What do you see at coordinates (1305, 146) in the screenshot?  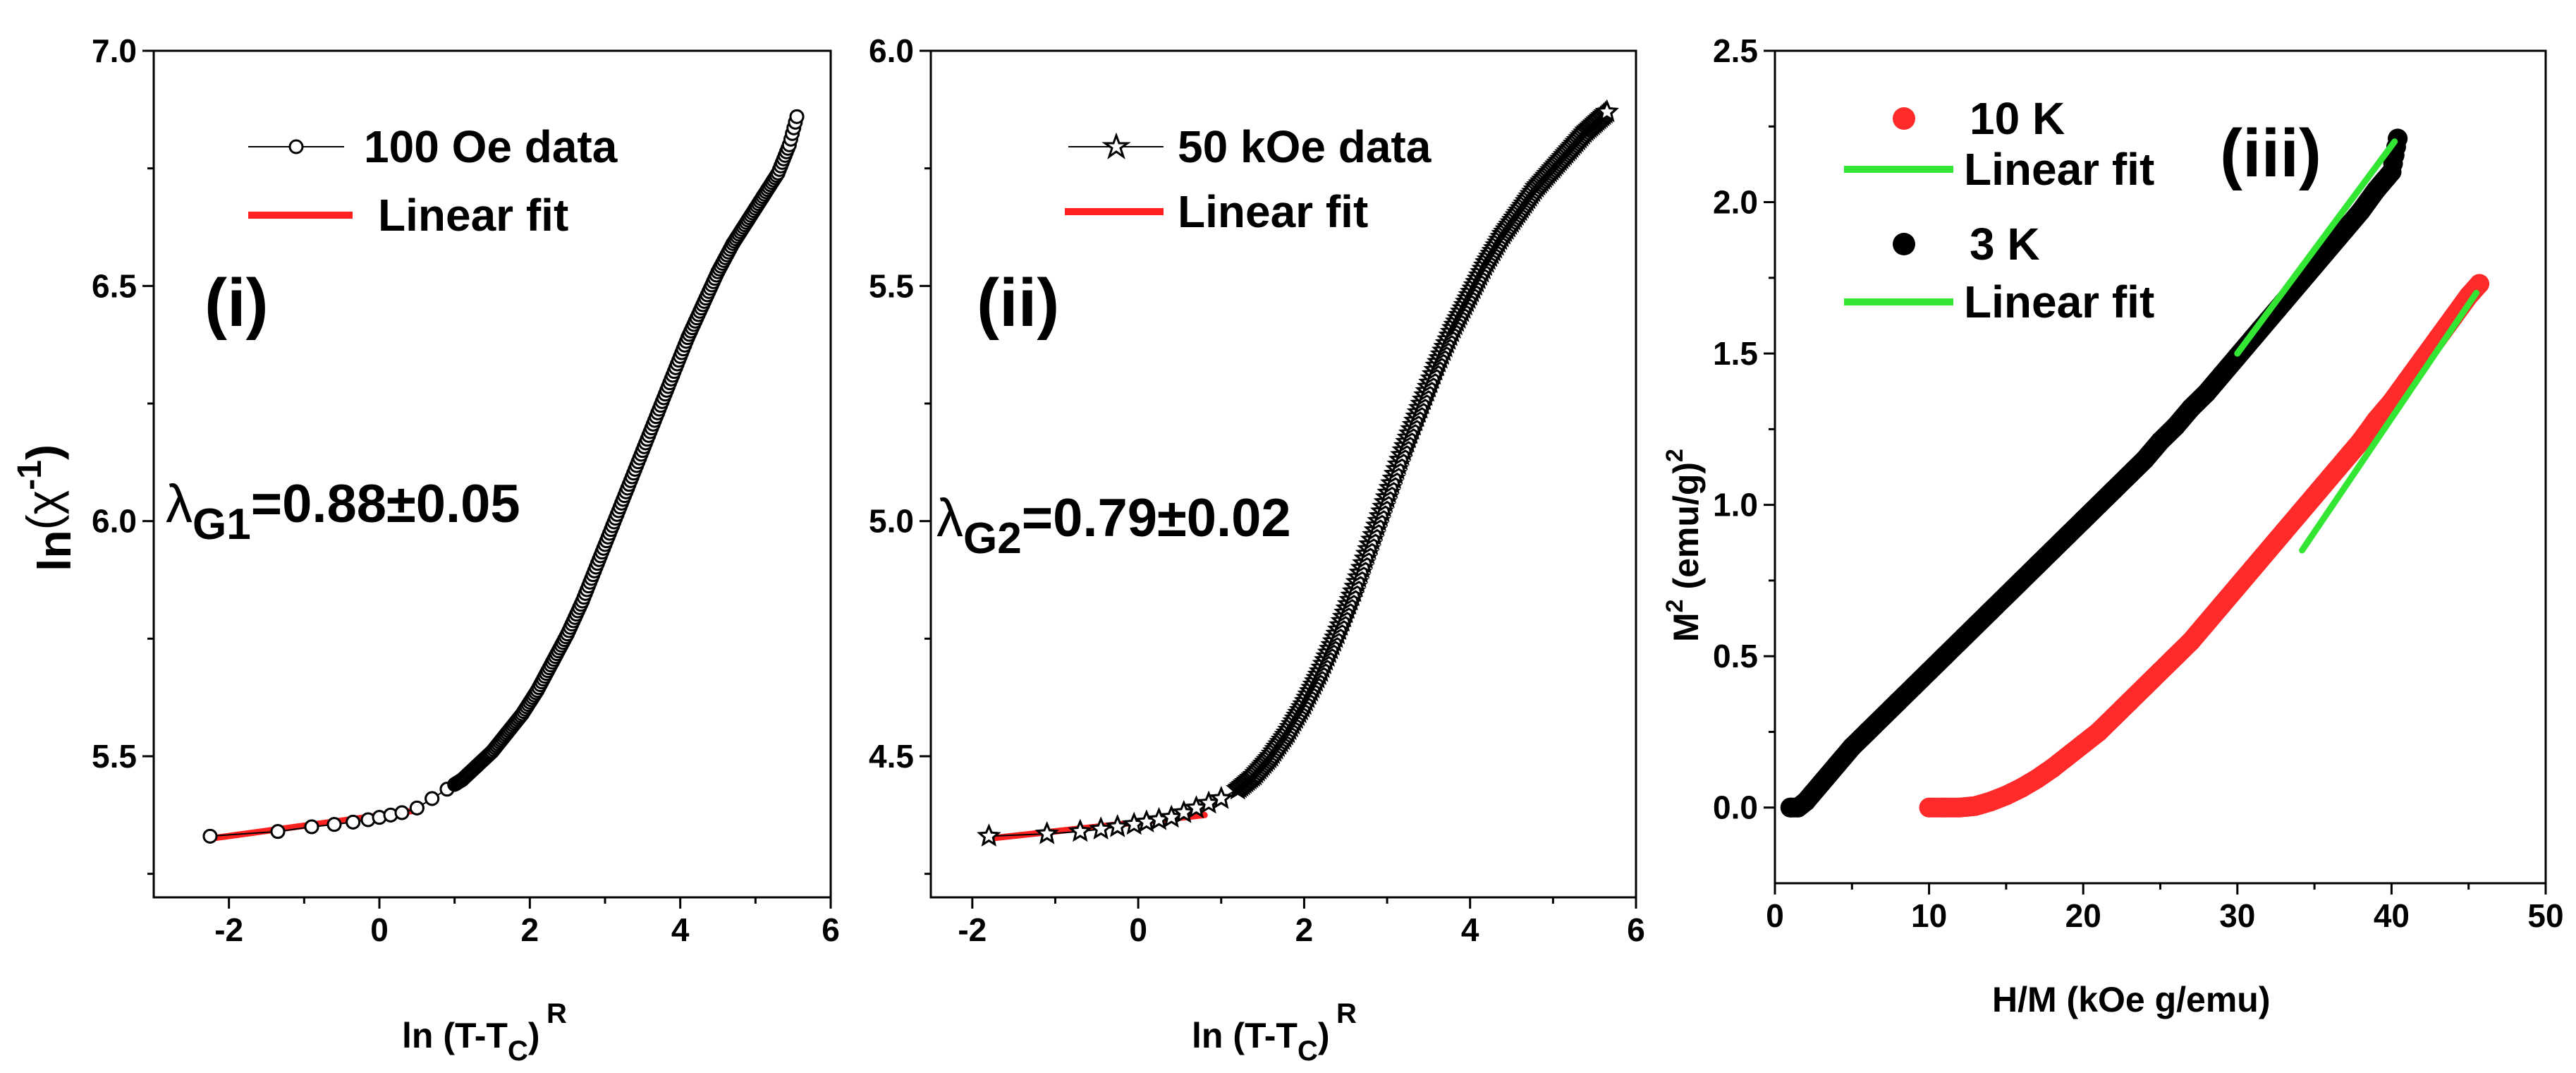 I see `legend-label-50-koe: 50 kOe data` at bounding box center [1305, 146].